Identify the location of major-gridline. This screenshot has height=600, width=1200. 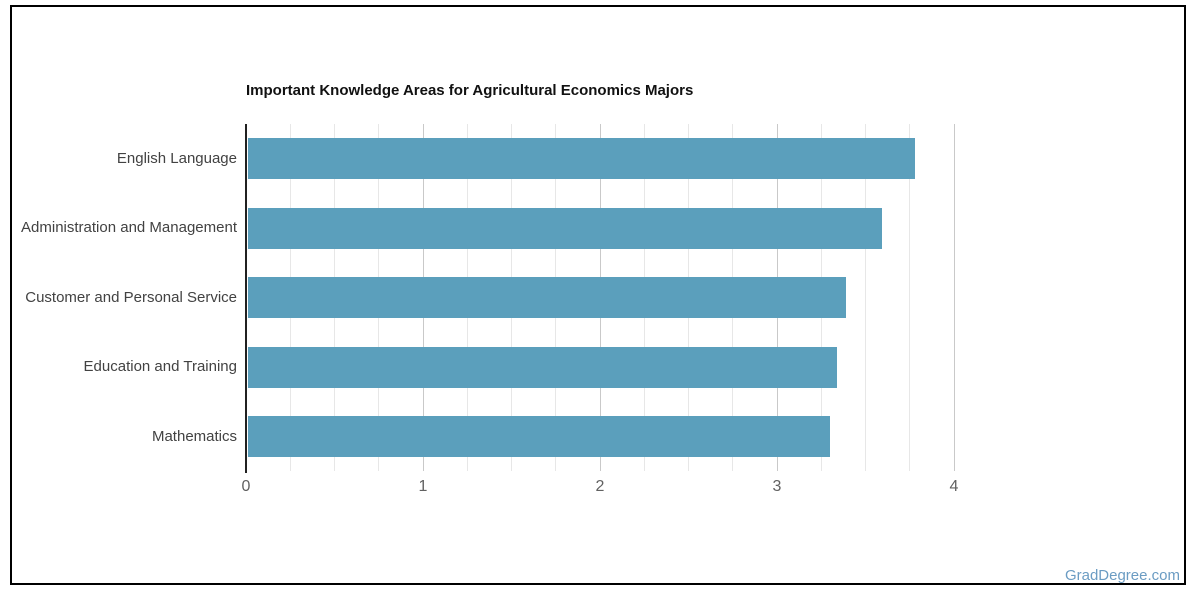
(954, 297).